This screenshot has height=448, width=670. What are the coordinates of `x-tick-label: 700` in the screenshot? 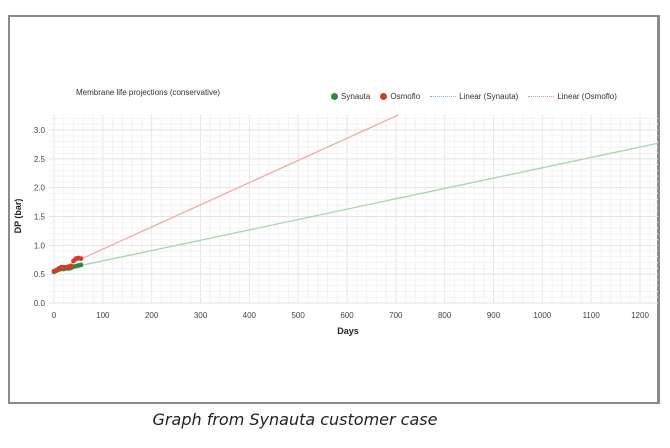 It's located at (396, 315).